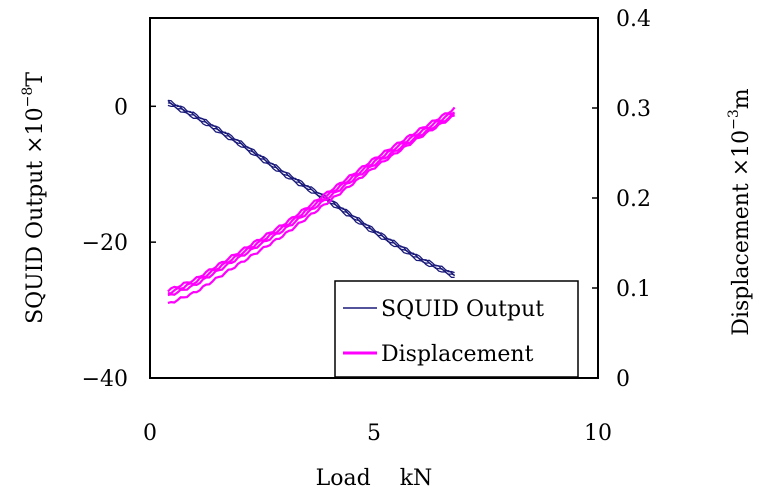  What do you see at coordinates (633, 109) in the screenshot?
I see `y-right-tick-label: 0.3` at bounding box center [633, 109].